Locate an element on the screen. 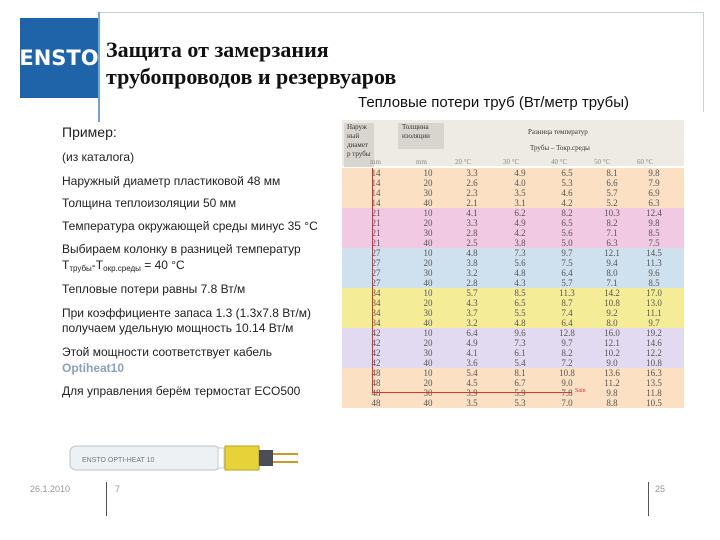  table-cell: 4.9 is located at coordinates (520, 223).